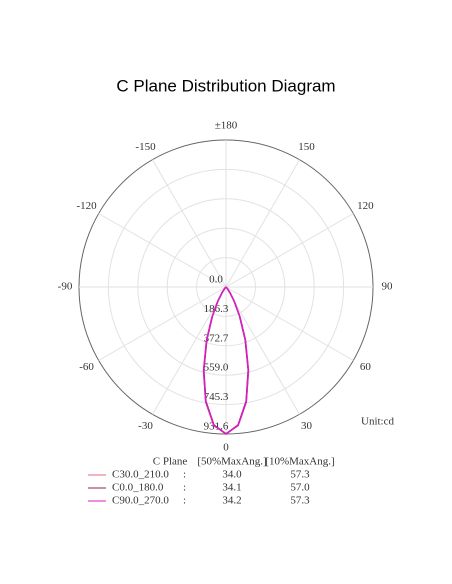 This screenshot has width=452, height=584. Describe the element at coordinates (226, 448) in the screenshot. I see `angle-label: 0` at that location.